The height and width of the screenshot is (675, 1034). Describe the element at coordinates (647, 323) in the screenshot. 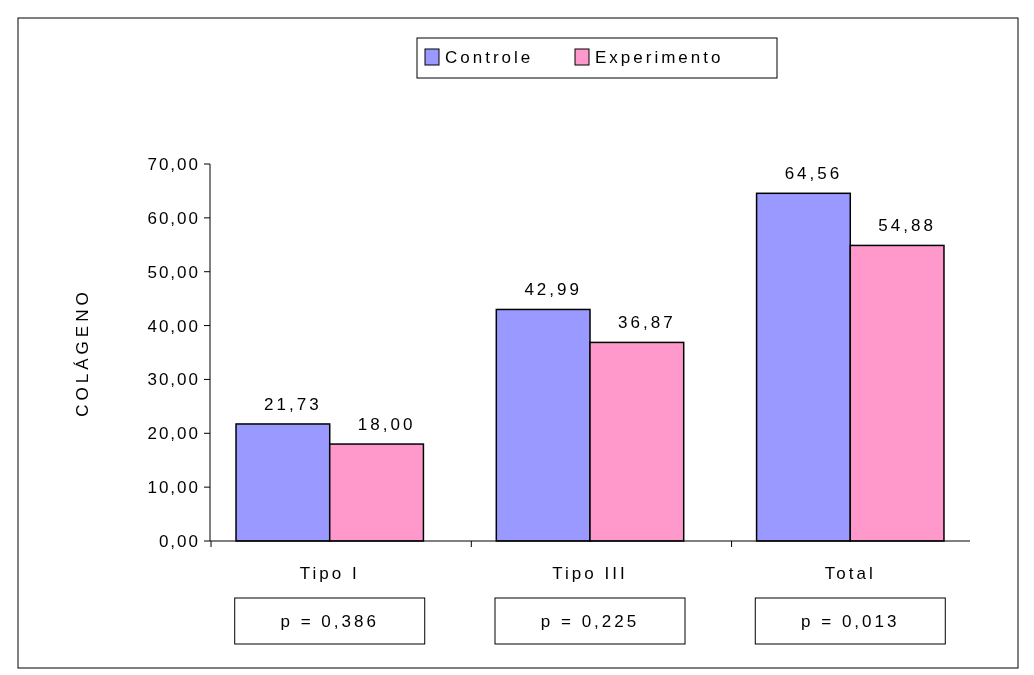

I see `data-label: 36,87` at that location.